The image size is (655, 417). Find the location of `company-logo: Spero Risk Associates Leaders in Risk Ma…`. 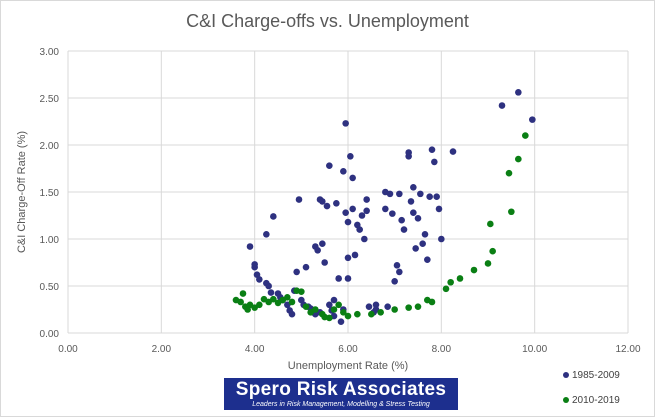

company-logo: Spero Risk Associates Leaders in Risk Ma… is located at coordinates (341, 394).